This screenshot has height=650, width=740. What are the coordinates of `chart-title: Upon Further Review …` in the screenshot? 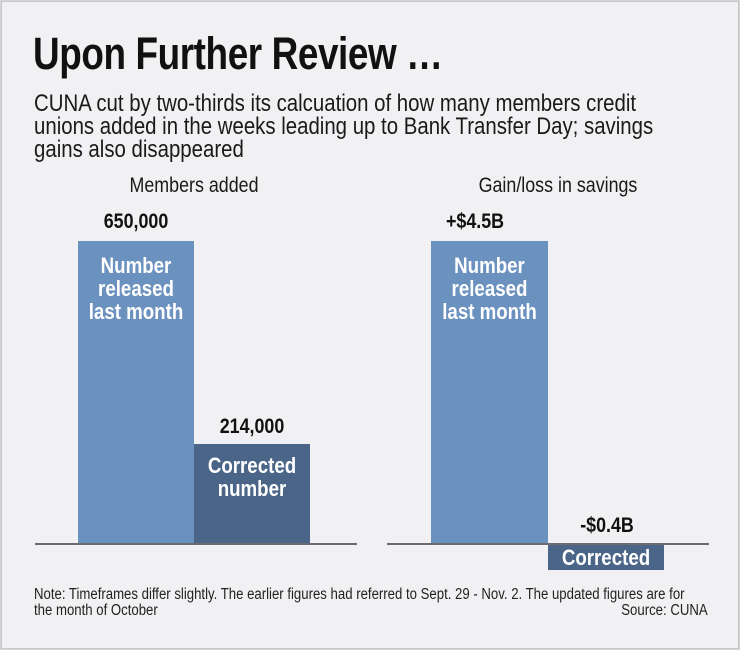 It's located at (238, 53).